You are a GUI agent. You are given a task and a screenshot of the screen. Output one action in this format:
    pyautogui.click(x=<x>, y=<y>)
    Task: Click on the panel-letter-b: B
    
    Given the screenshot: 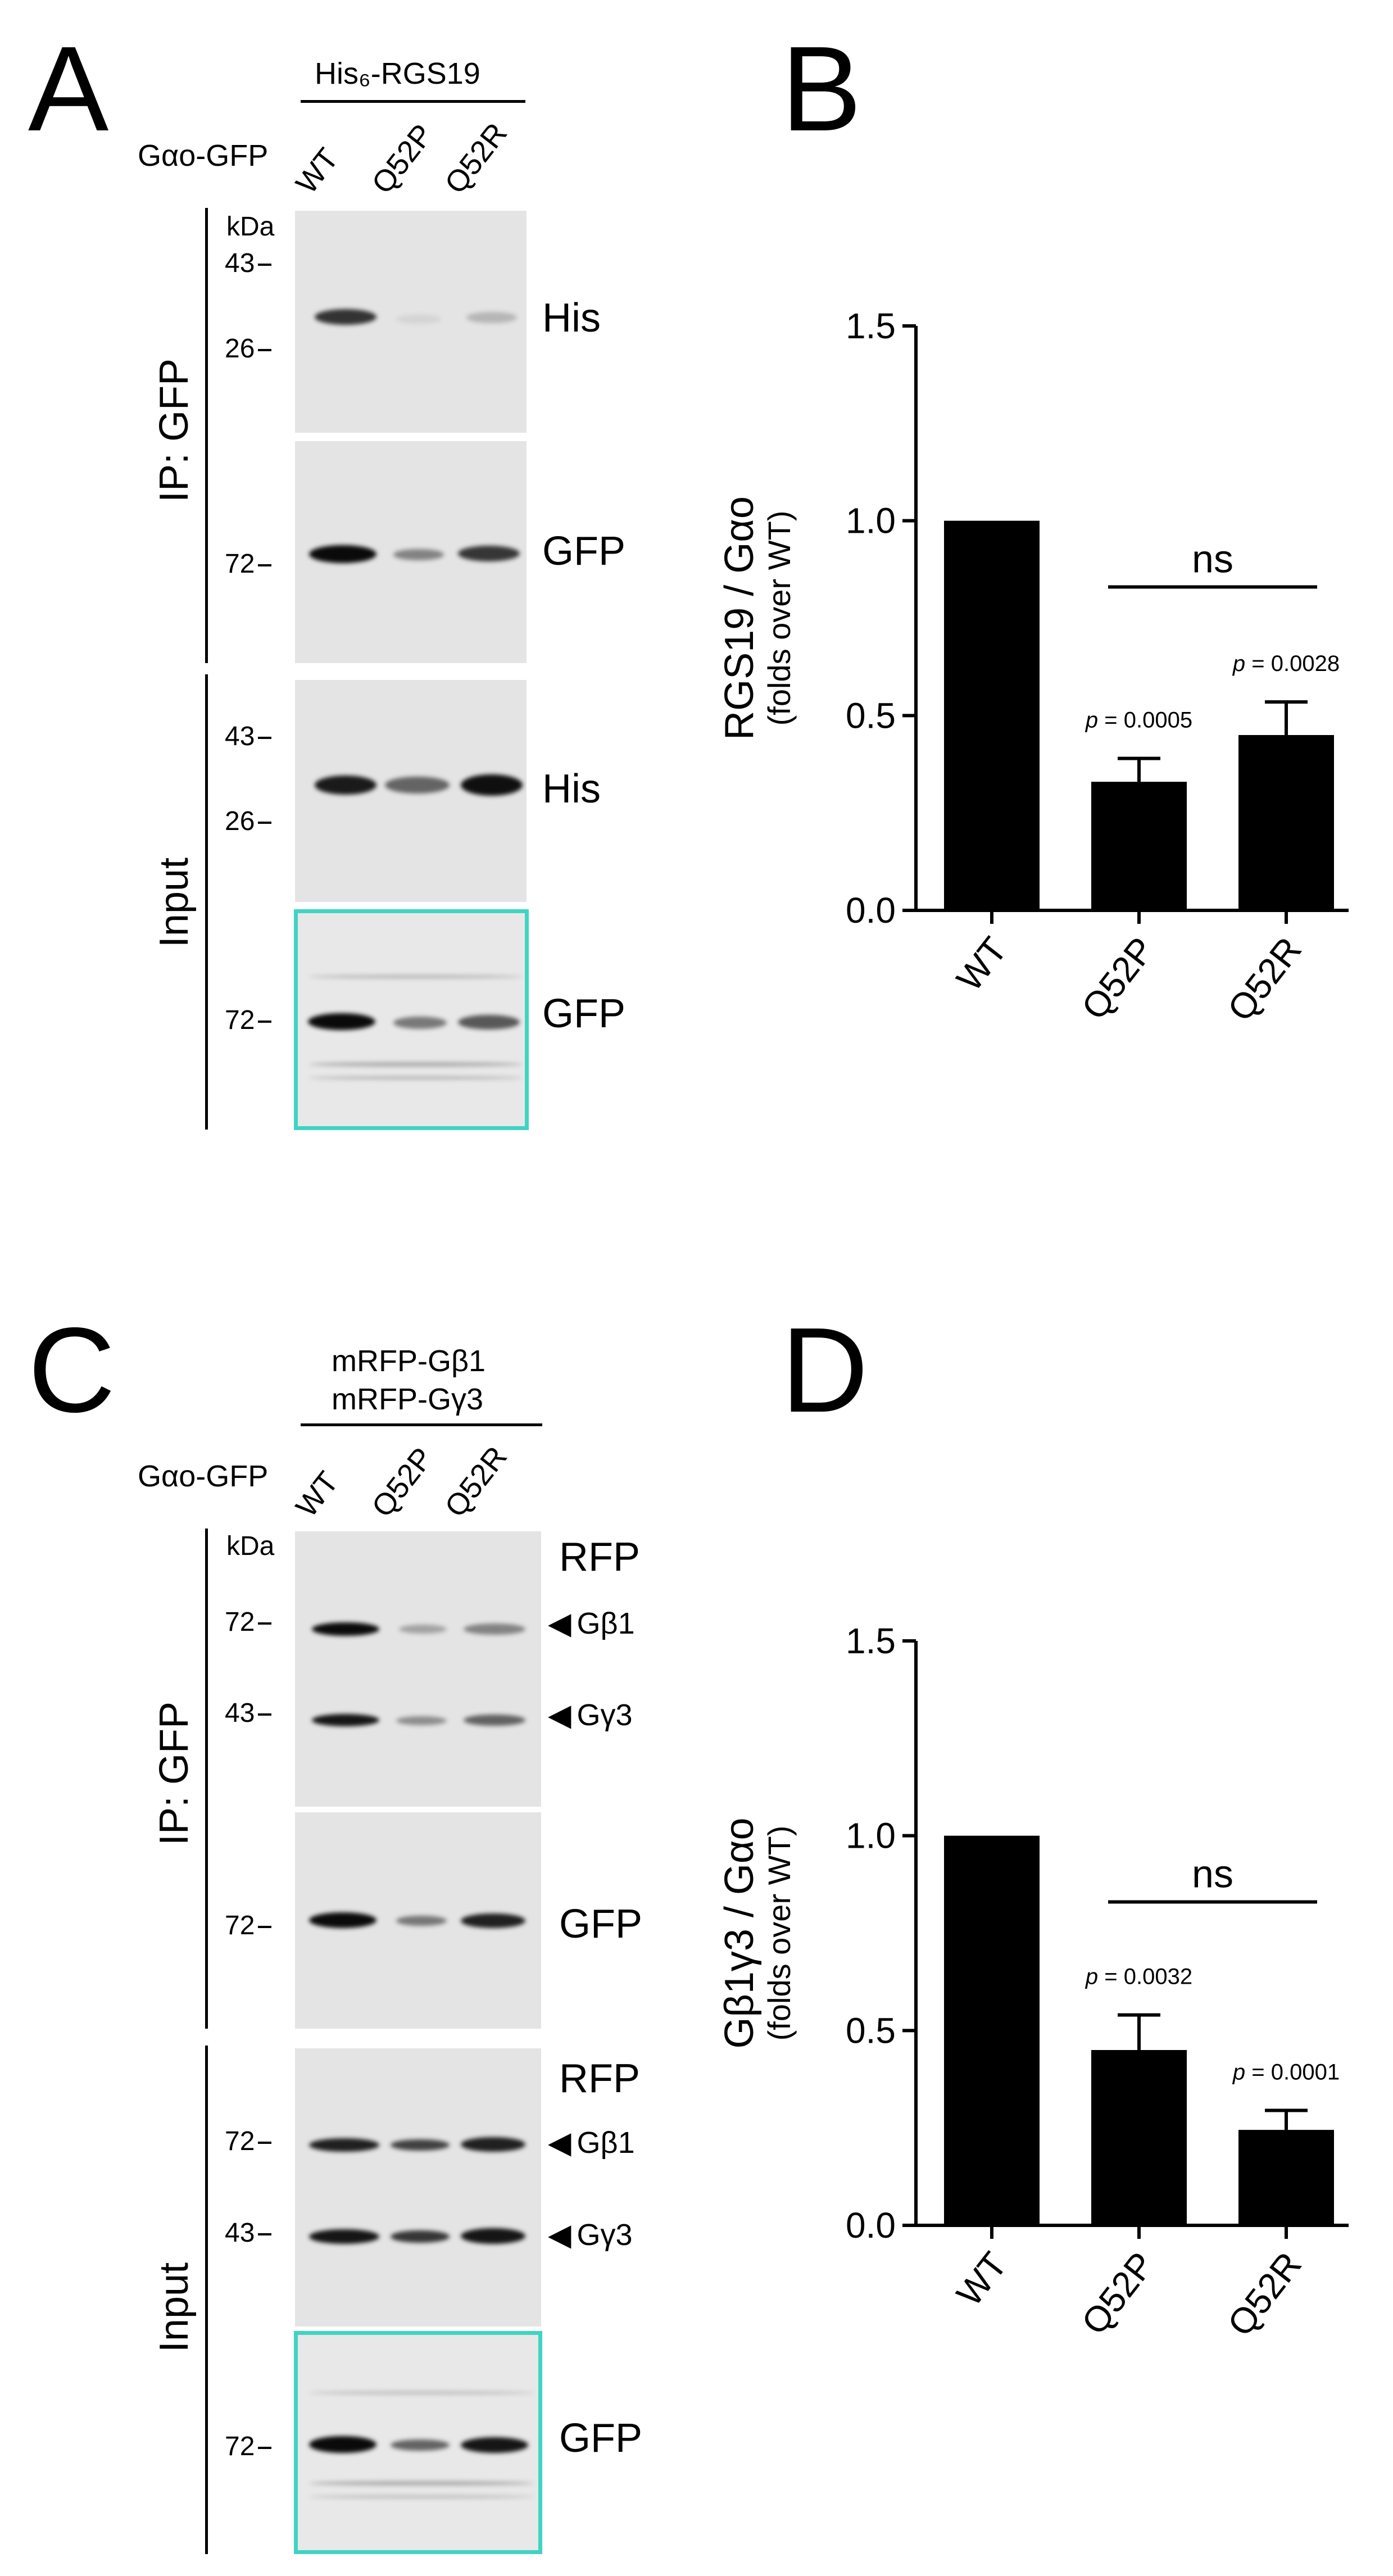 What is the action you would take?
    pyautogui.click(x=822, y=88)
    